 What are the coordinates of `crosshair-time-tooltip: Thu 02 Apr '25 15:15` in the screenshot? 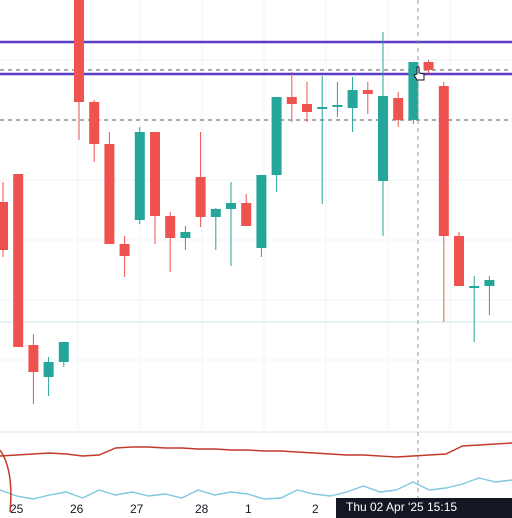 It's located at (424, 508).